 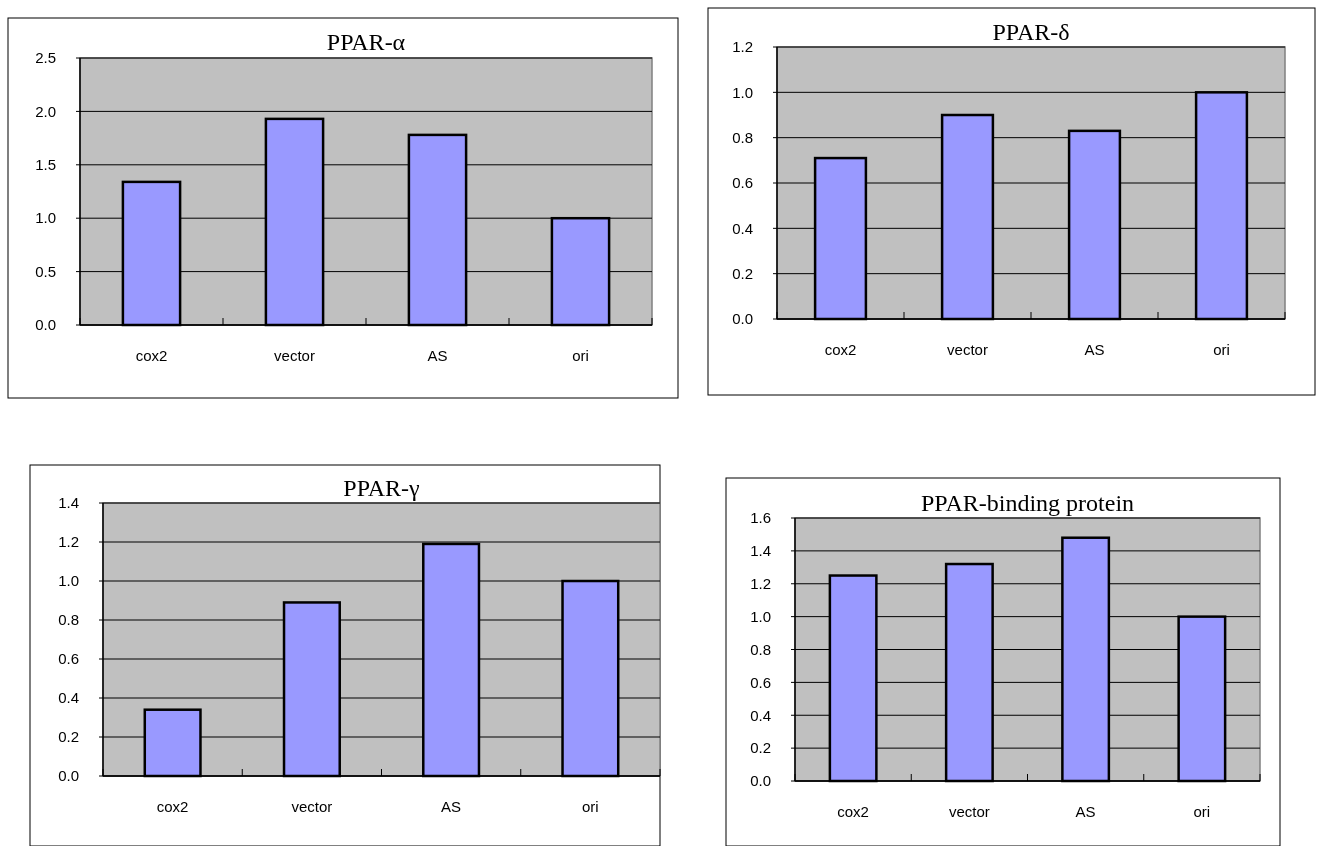 I want to click on y-tick-label: 1.6, so click(x=760, y=518).